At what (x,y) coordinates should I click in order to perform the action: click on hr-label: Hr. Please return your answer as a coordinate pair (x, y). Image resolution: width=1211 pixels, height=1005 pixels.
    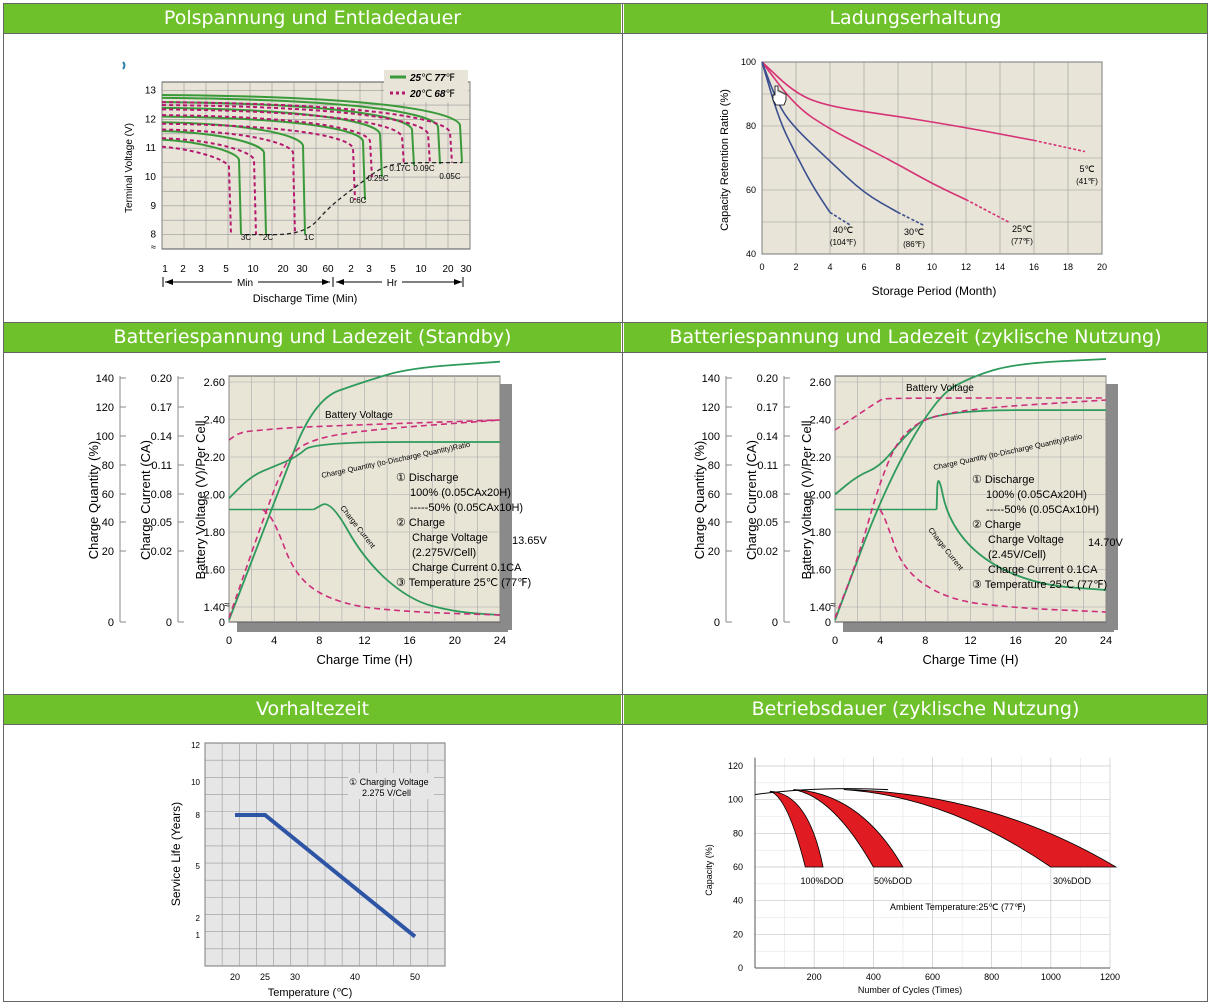
    Looking at the image, I should click on (392, 283).